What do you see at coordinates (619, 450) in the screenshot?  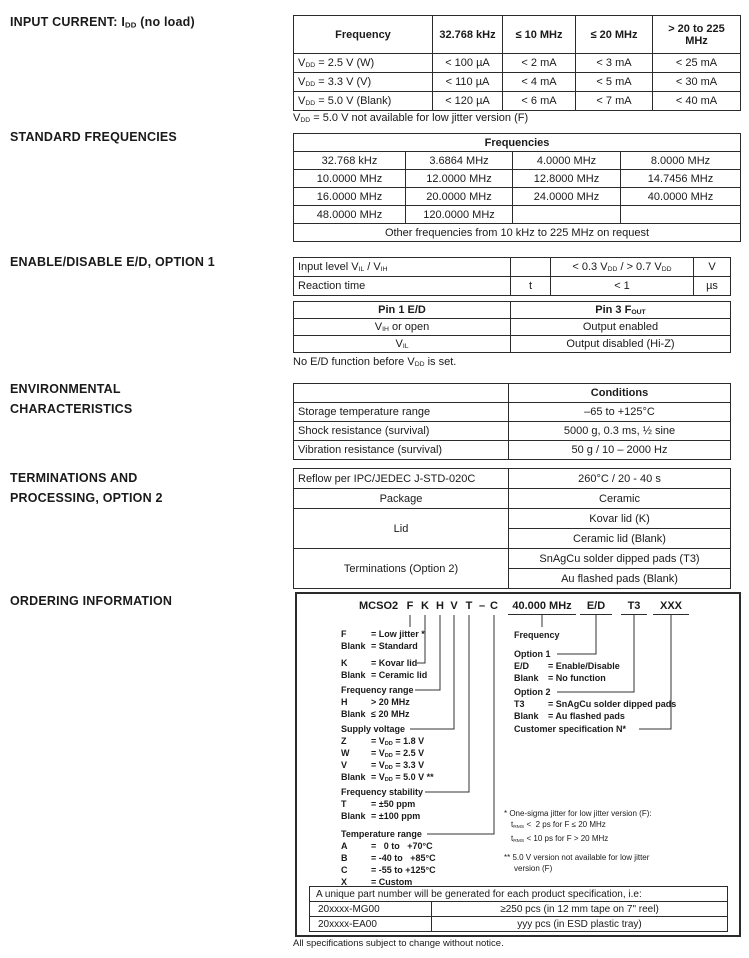 I see `table-cell: 50 g / 10 – 2000 Hz` at bounding box center [619, 450].